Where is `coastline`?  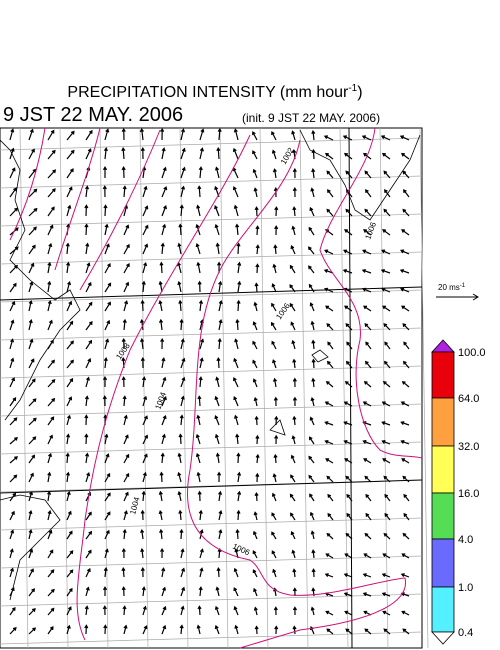
coastline is located at coordinates (360, 175).